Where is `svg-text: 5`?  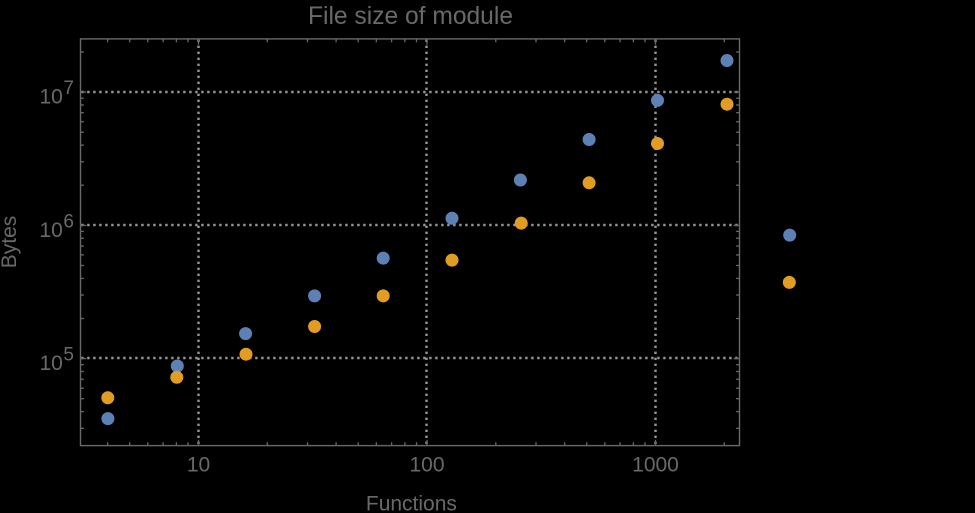 svg-text: 5 is located at coordinates (68, 355).